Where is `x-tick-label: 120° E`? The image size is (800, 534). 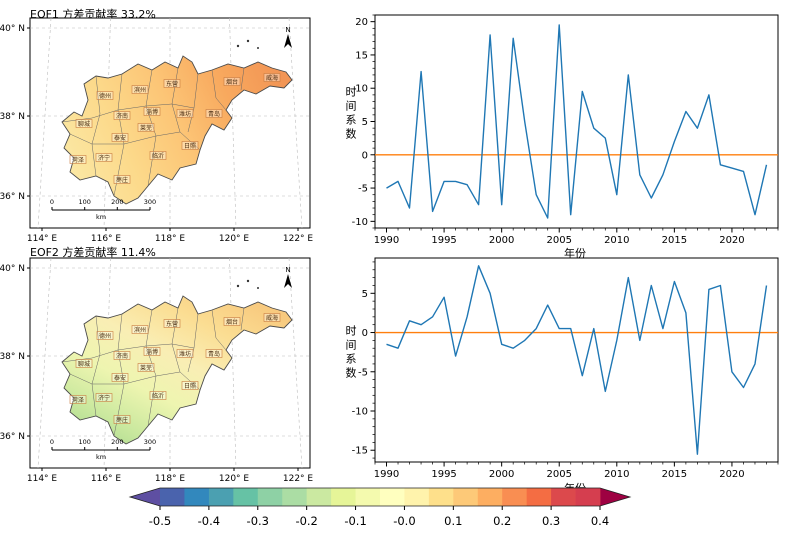
x-tick-label: 120° E is located at coordinates (234, 479).